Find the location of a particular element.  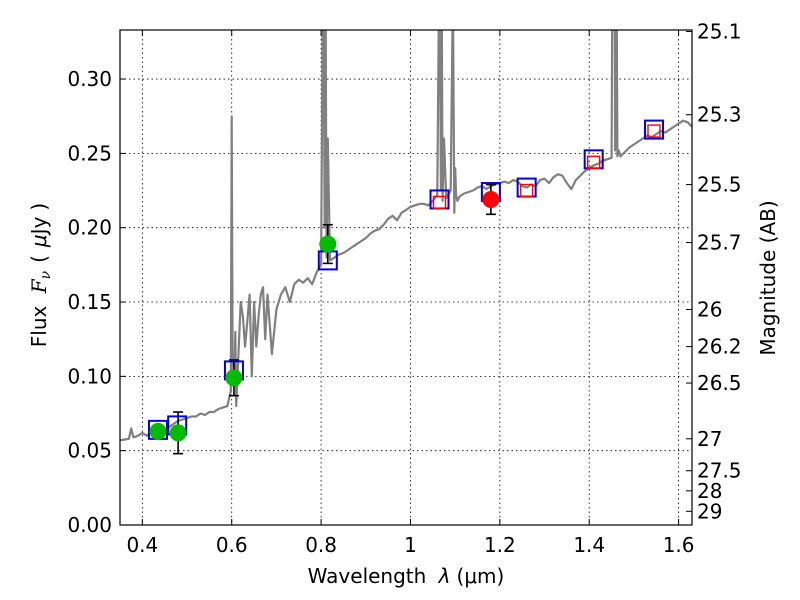

right-tick-label: 29 is located at coordinates (709, 511).